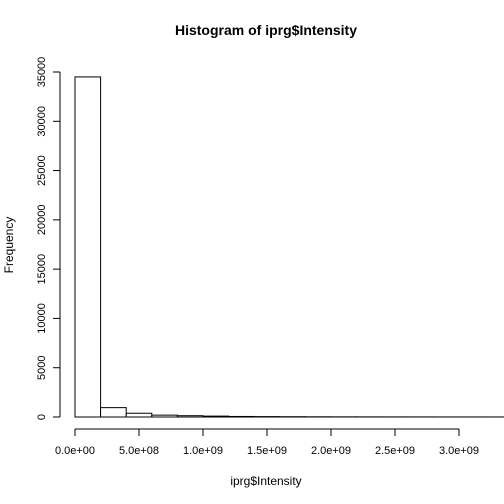 The width and height of the screenshot is (504, 504). What do you see at coordinates (42, 269) in the screenshot?
I see `y-tick-label: 15000` at bounding box center [42, 269].